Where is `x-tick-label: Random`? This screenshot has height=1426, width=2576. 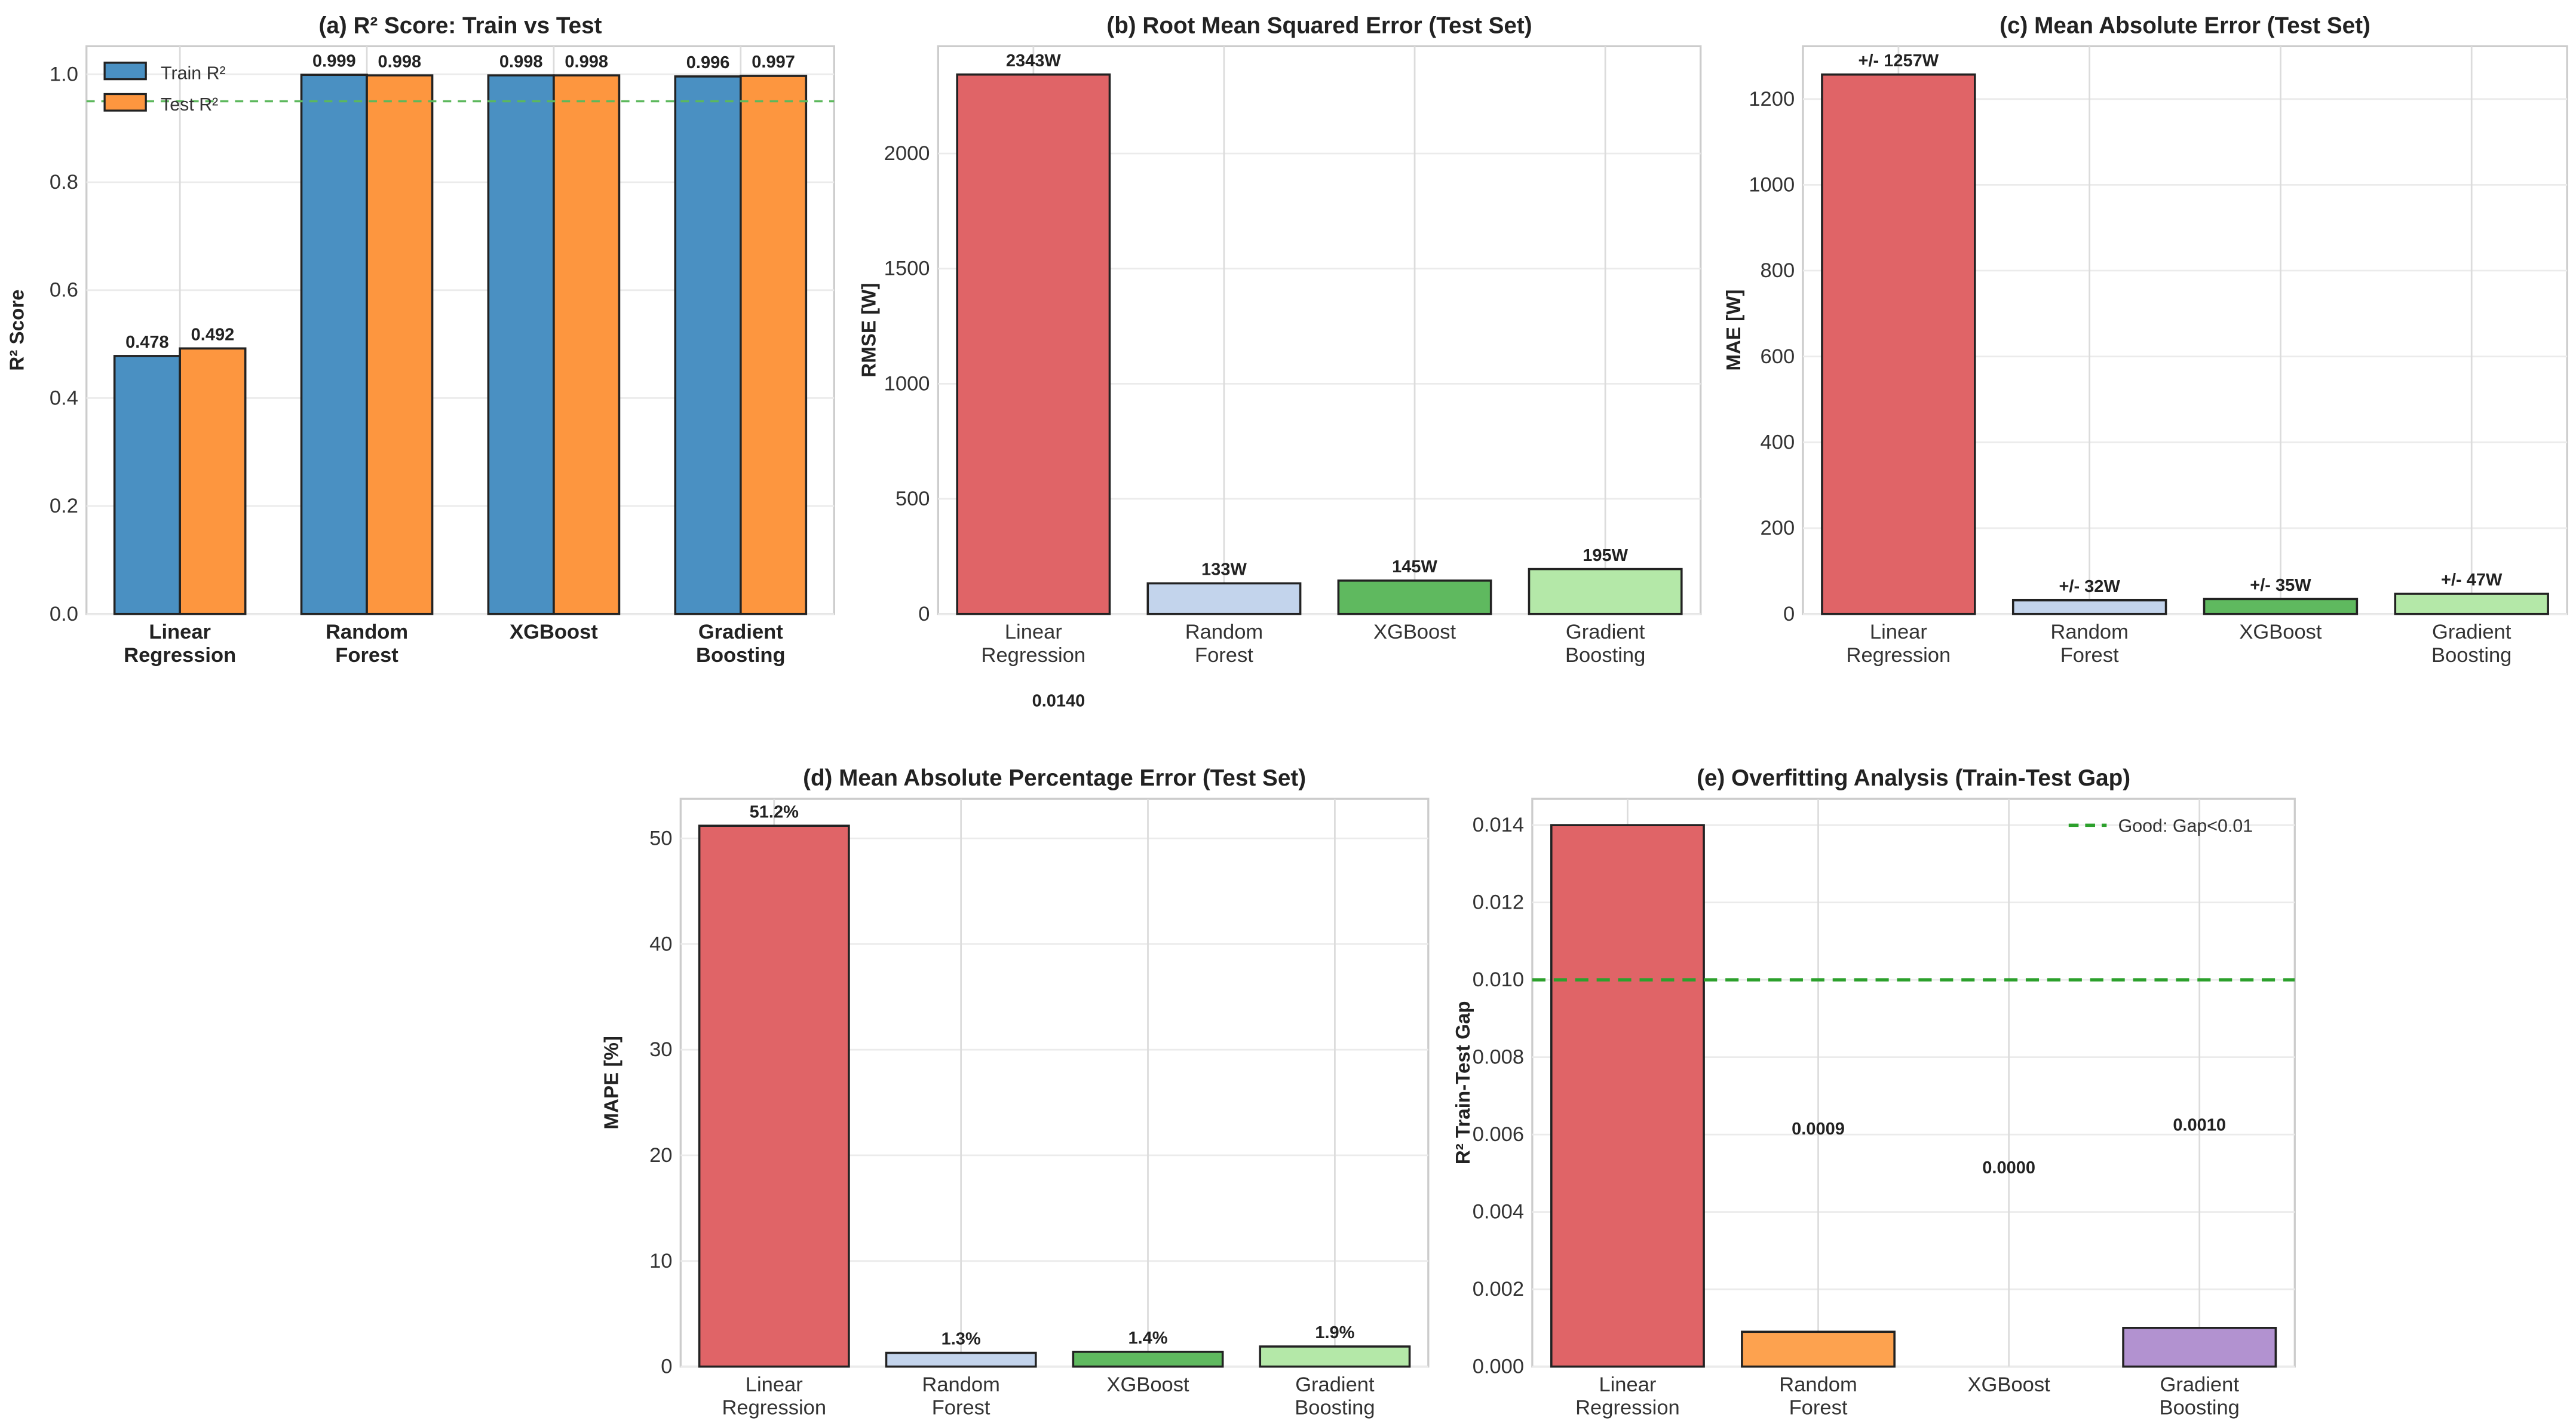 x-tick-label: Random is located at coordinates (1224, 632).